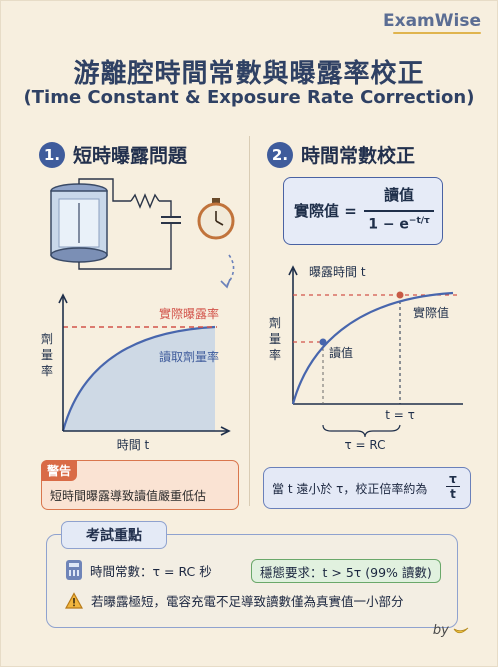  I want to click on section2-header: 2. 時間常數校正, so click(341, 154).